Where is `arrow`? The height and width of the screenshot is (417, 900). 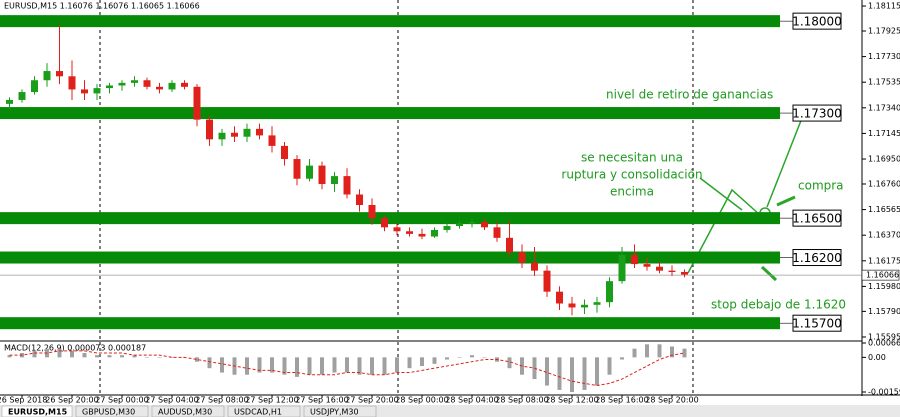
arrow is located at coordinates (784, 162).